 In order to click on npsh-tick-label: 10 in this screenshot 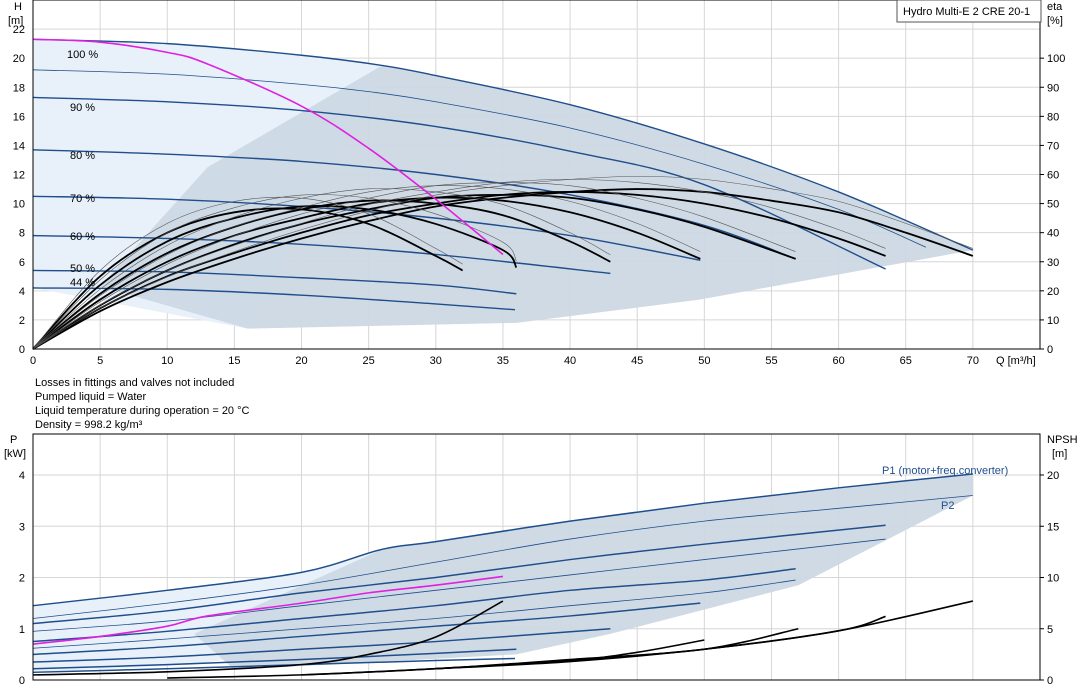, I will do `click(1053, 579)`.